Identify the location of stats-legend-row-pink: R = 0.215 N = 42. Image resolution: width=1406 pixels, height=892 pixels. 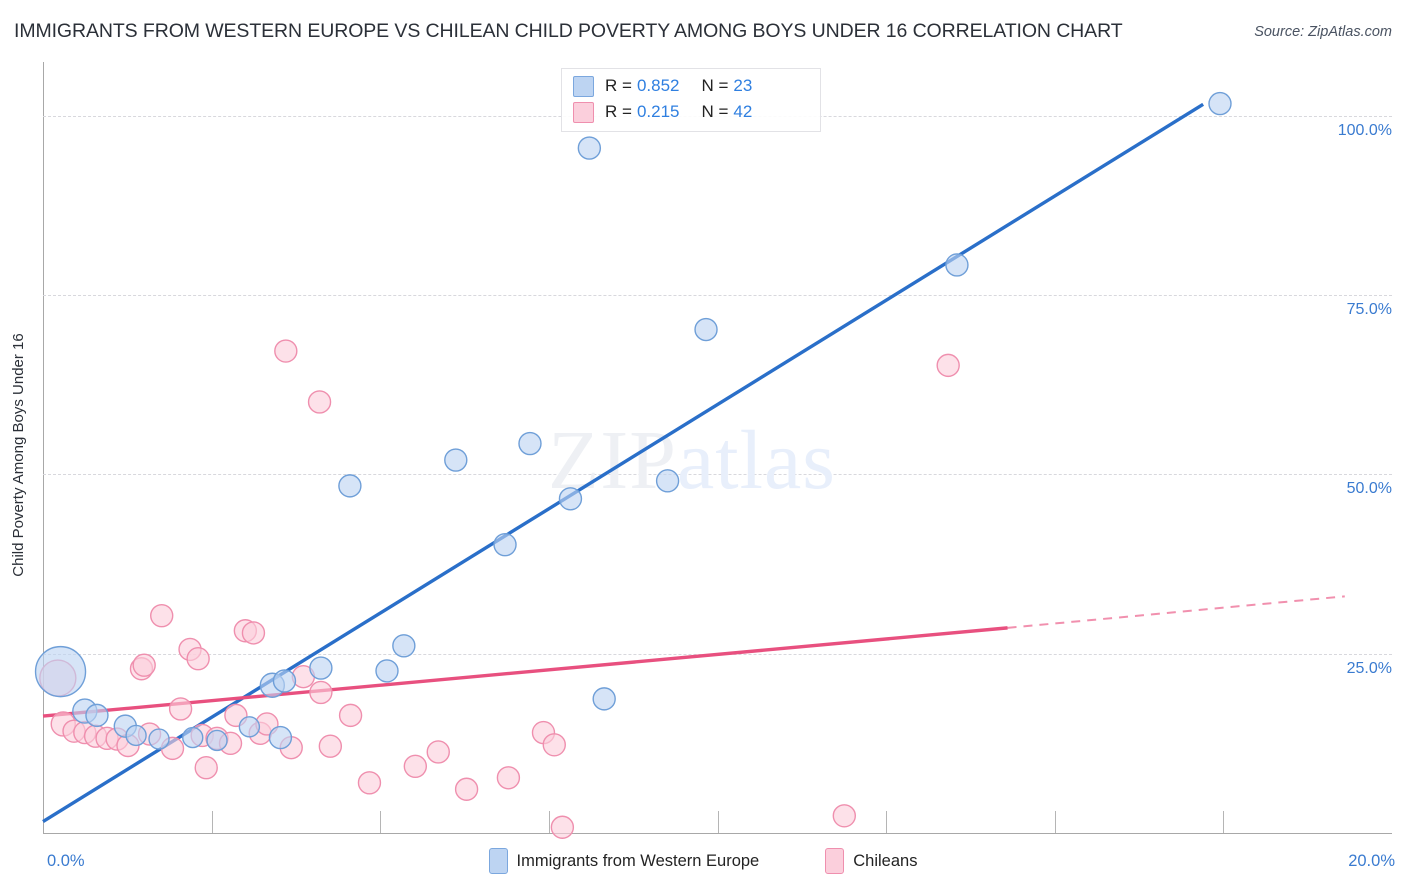
(662, 112).